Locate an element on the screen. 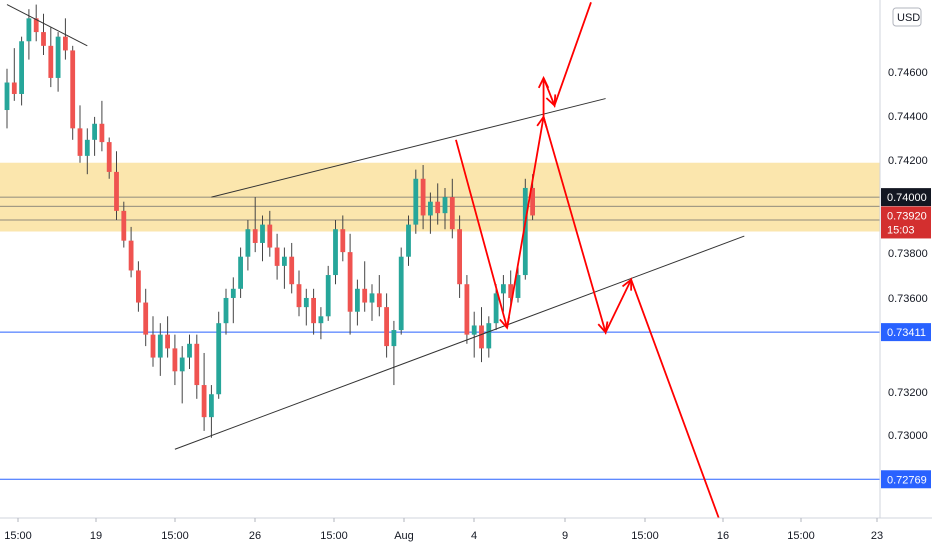 This screenshot has width=932, height=550. current-price-label: 0.73920 15:03 is located at coordinates (906, 222).